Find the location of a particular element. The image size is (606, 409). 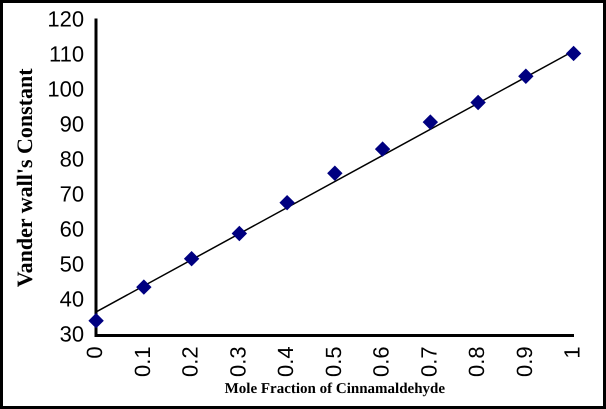

x-tick-label: 0.1 is located at coordinates (142, 362).